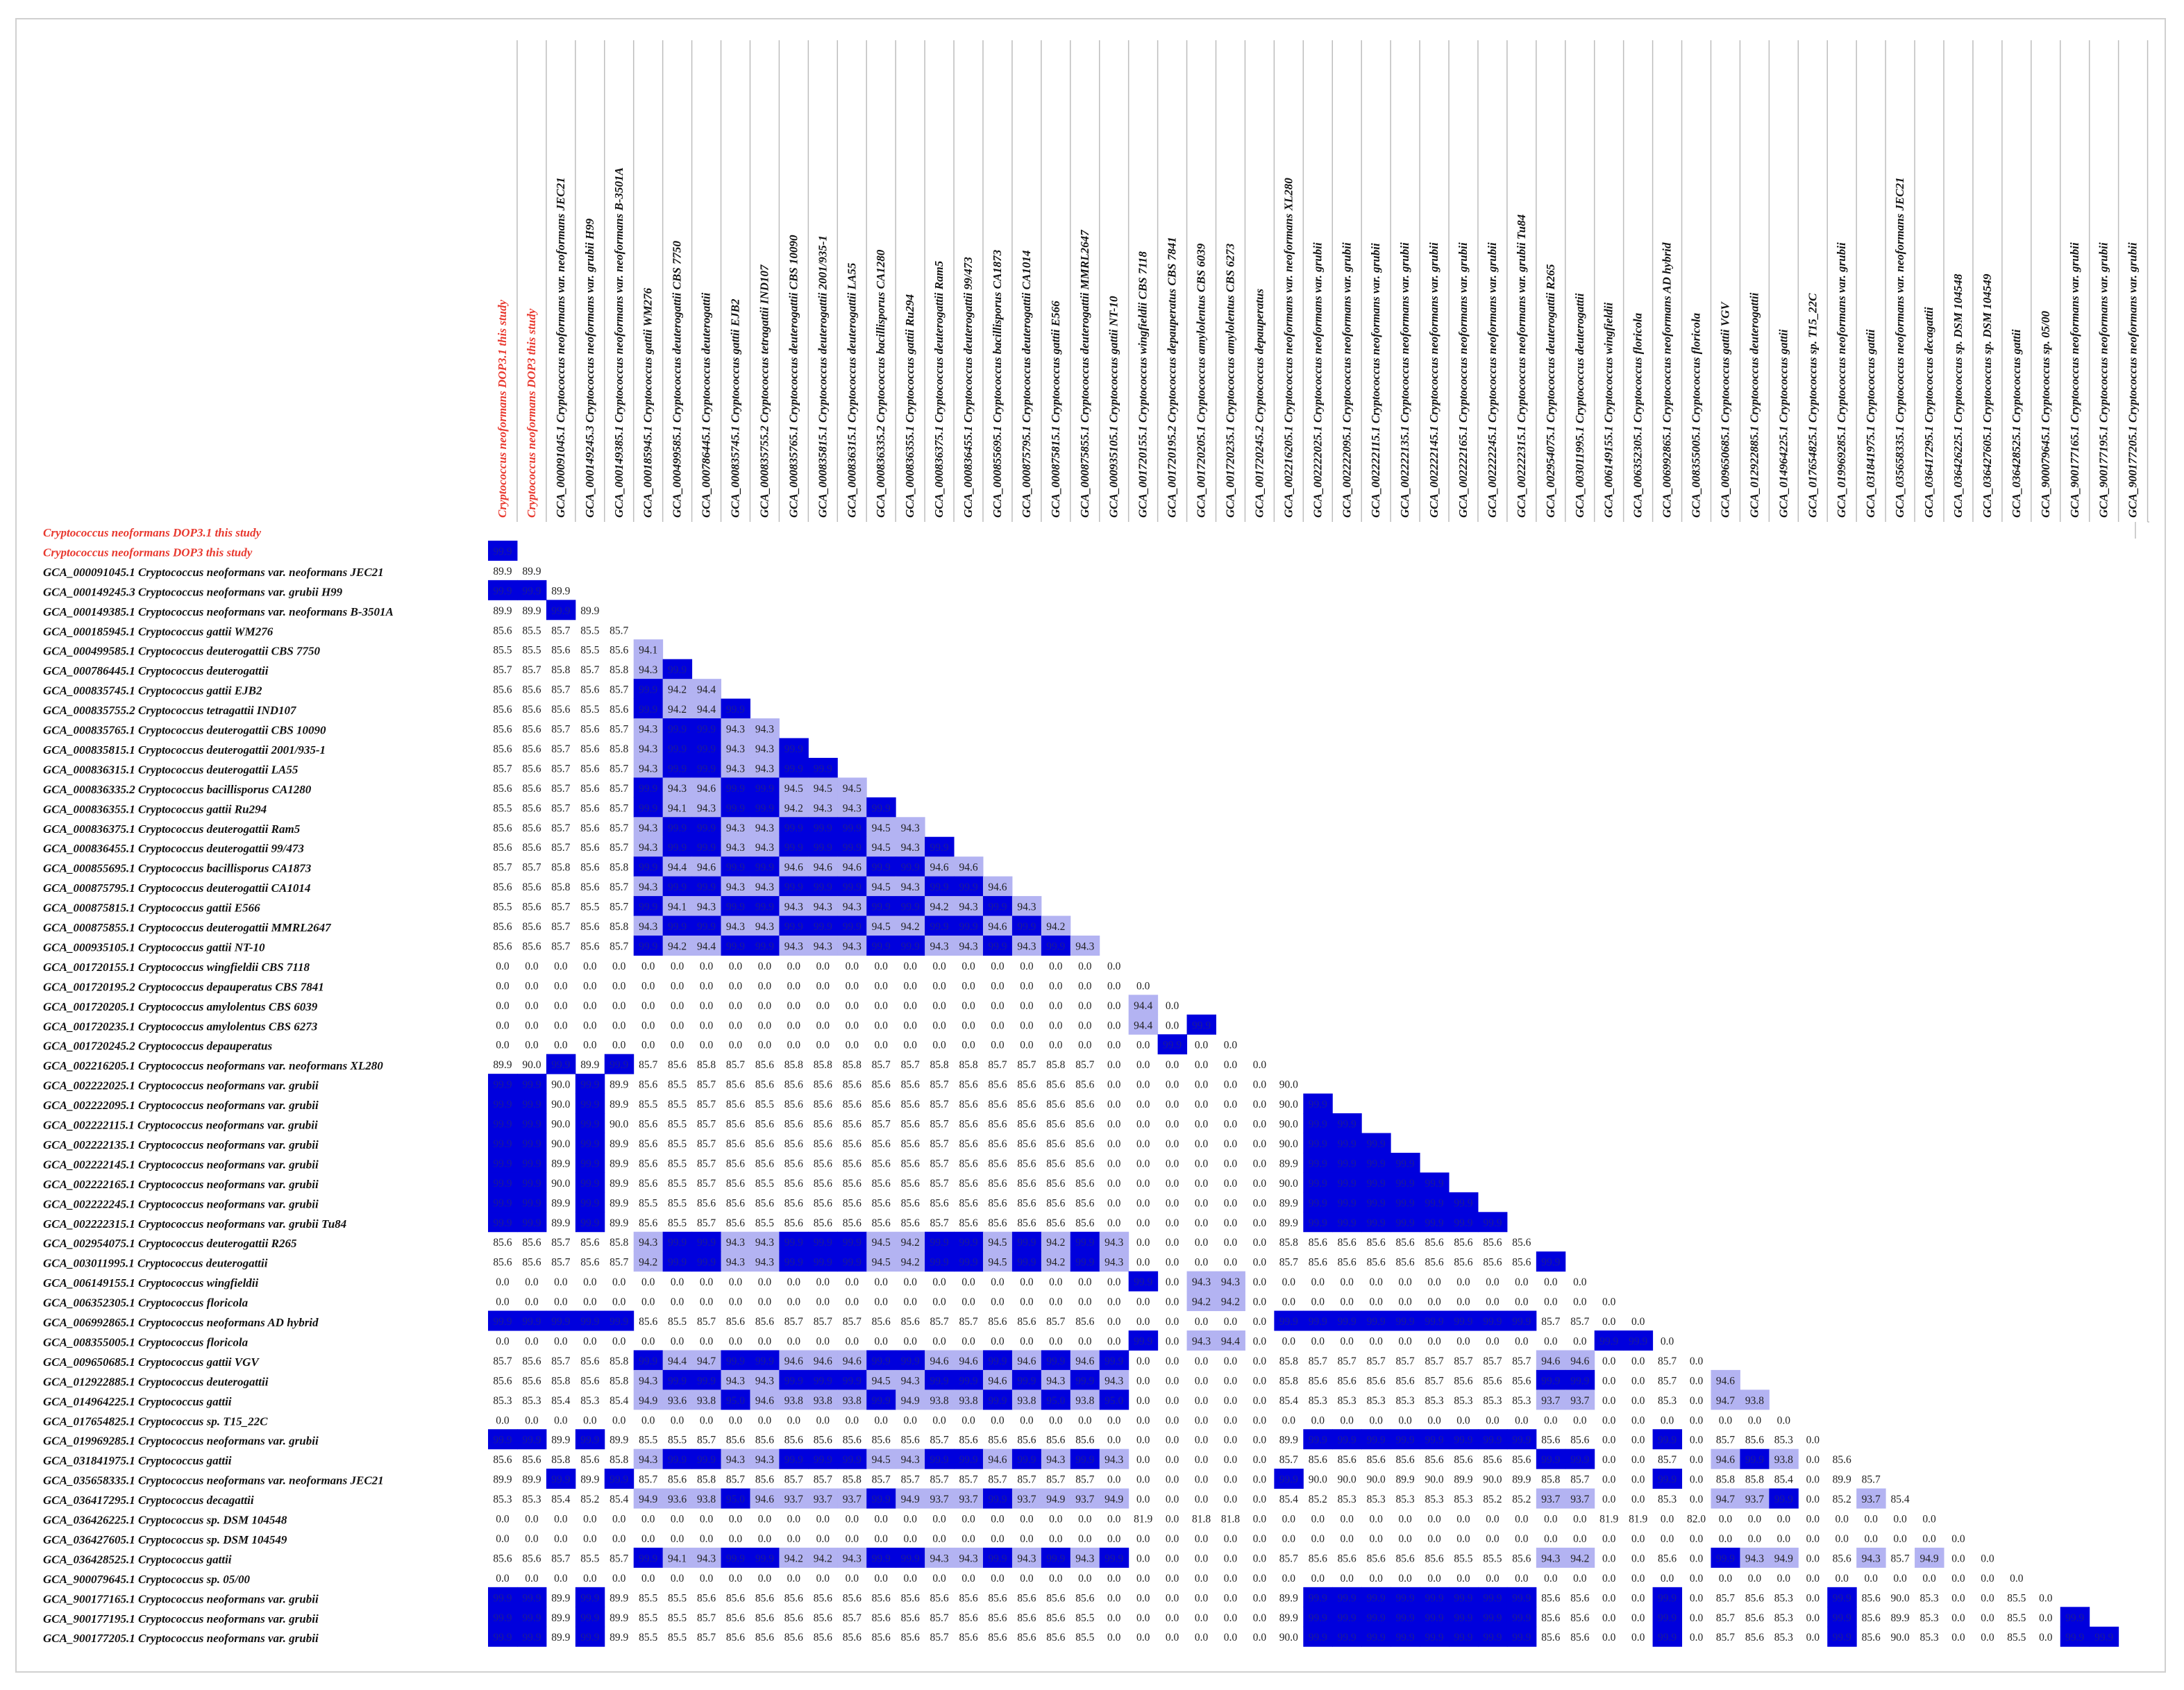  I want to click on cell-value-label: 85.7, so click(531, 868).